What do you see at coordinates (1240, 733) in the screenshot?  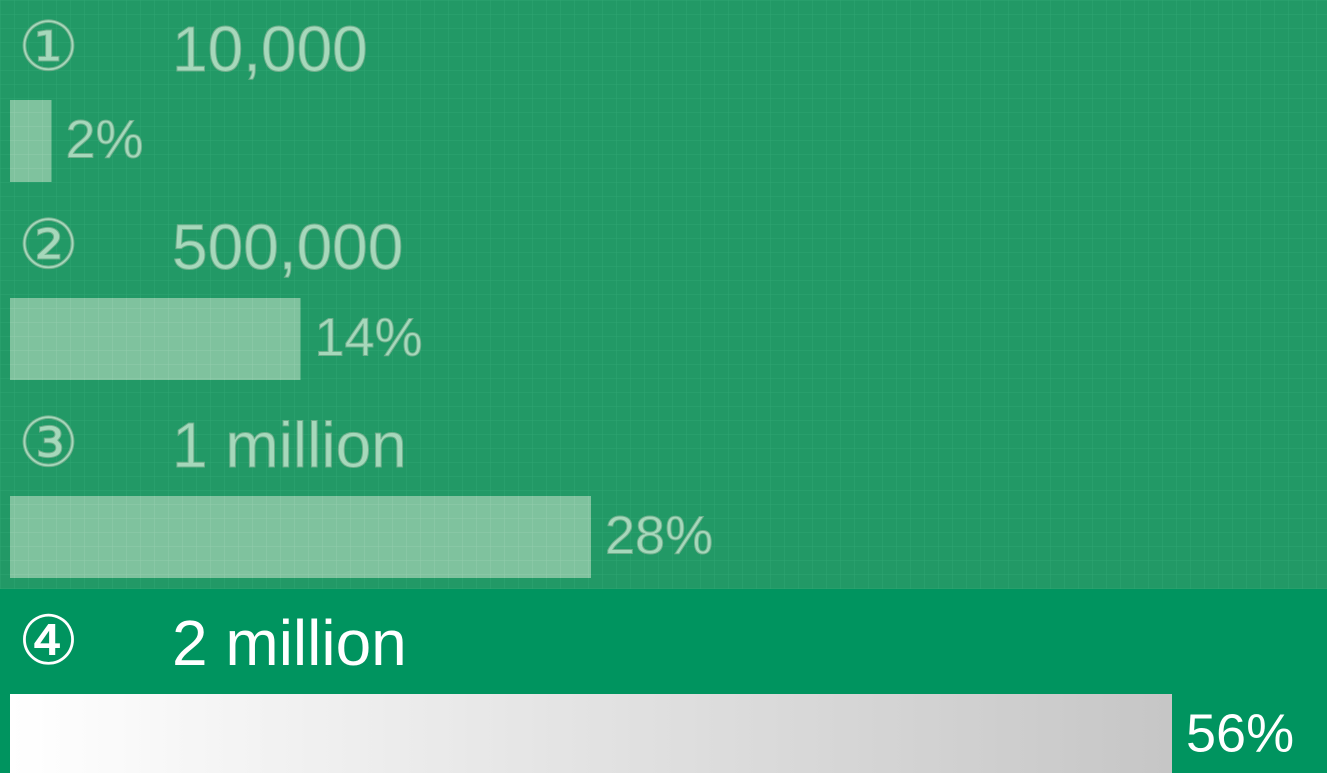 I see `value-label: 56%` at bounding box center [1240, 733].